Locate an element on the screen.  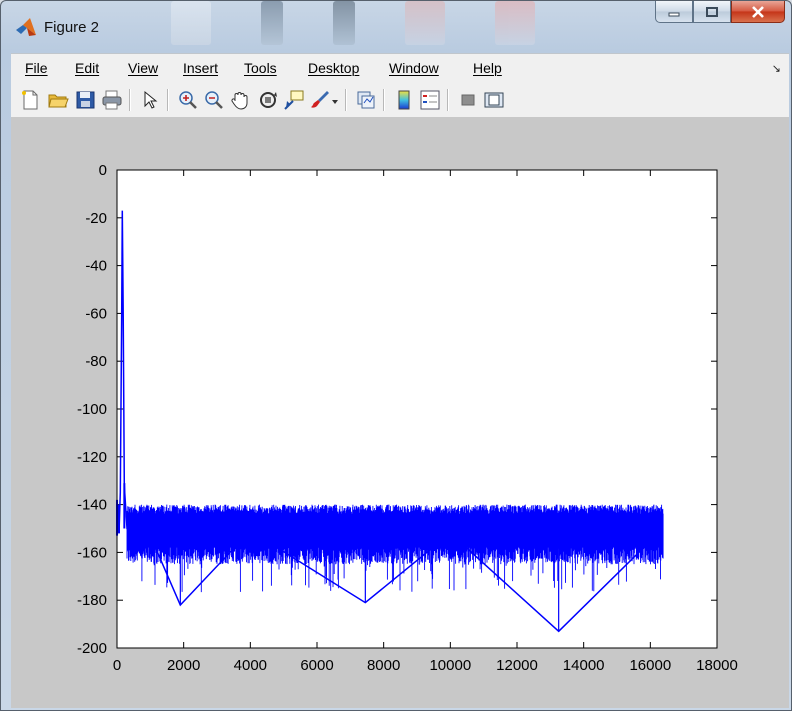
menu-dock-arrow-icon: ↘ is located at coordinates (776, 69).